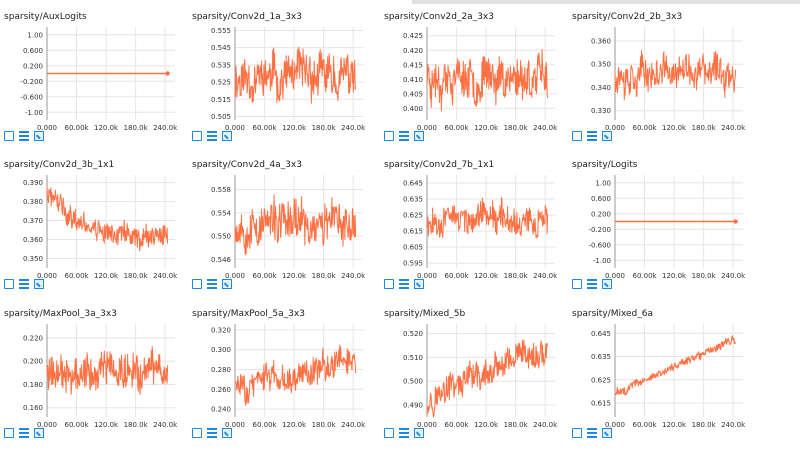 The height and width of the screenshot is (459, 800). What do you see at coordinates (439, 17) in the screenshot?
I see `chart-title: sparsity/Conv2d_2a_3x3` at bounding box center [439, 17].